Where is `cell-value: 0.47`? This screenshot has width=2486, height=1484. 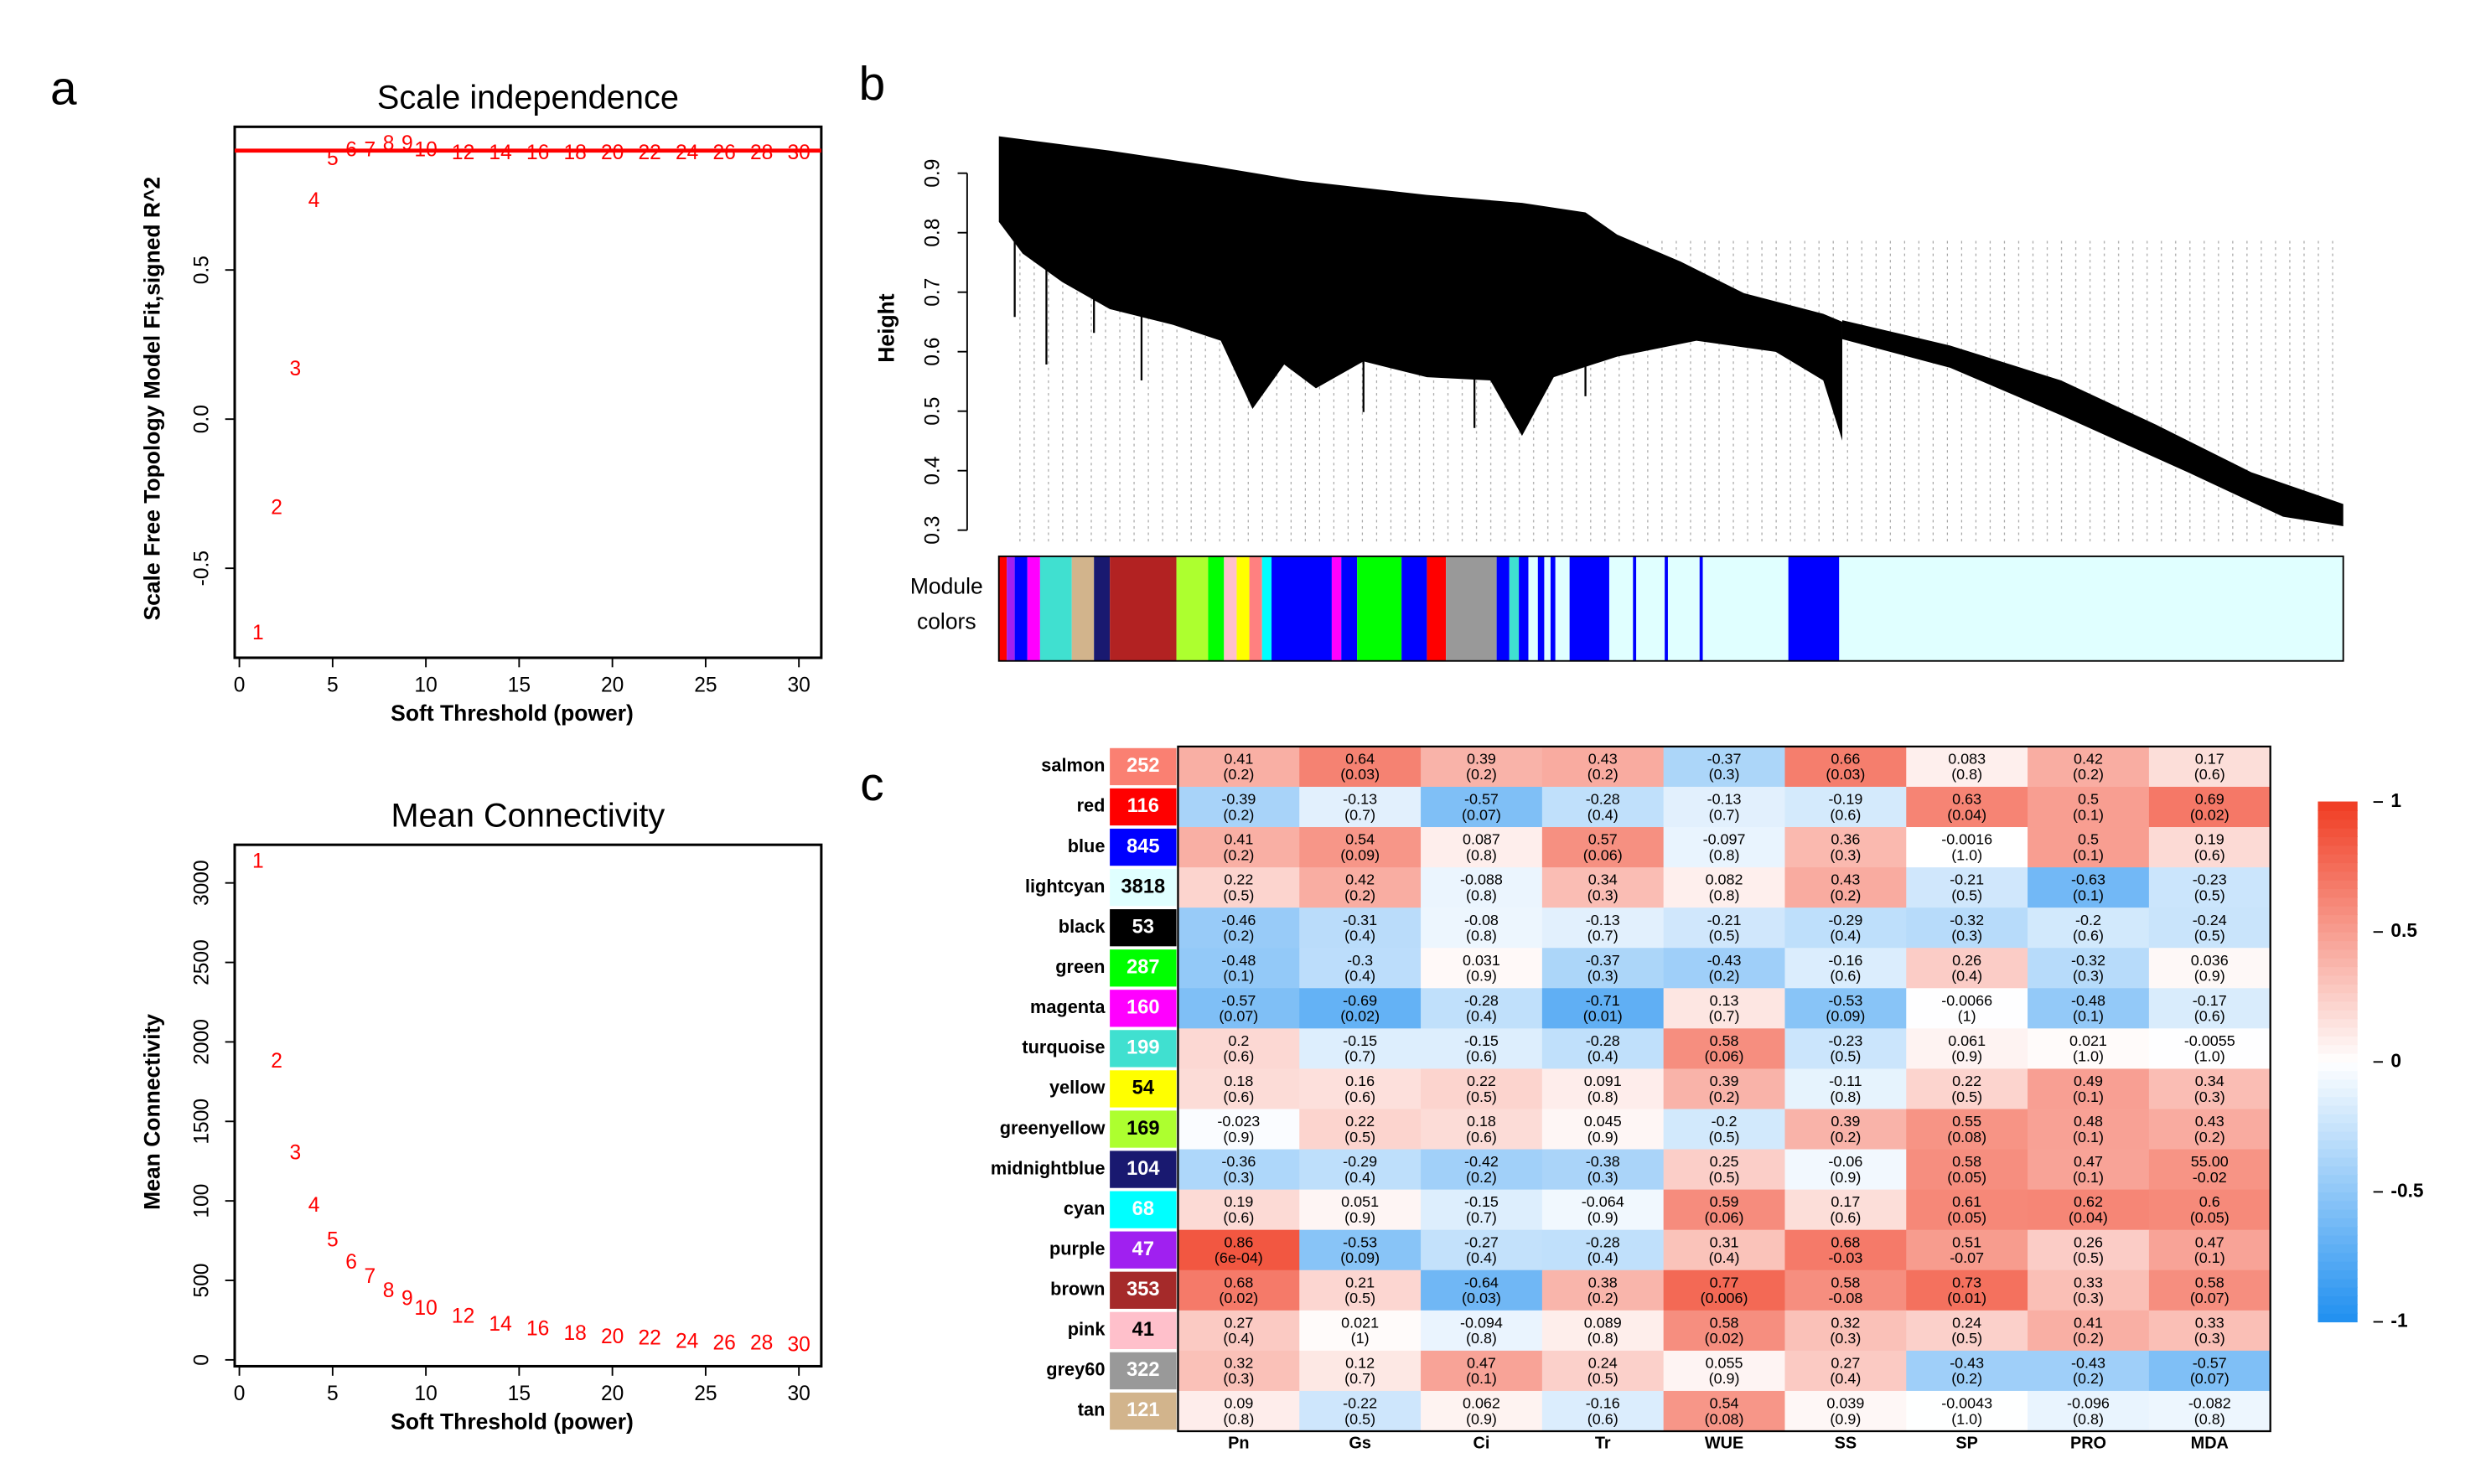 cell-value: 0.47 is located at coordinates (2209, 1242).